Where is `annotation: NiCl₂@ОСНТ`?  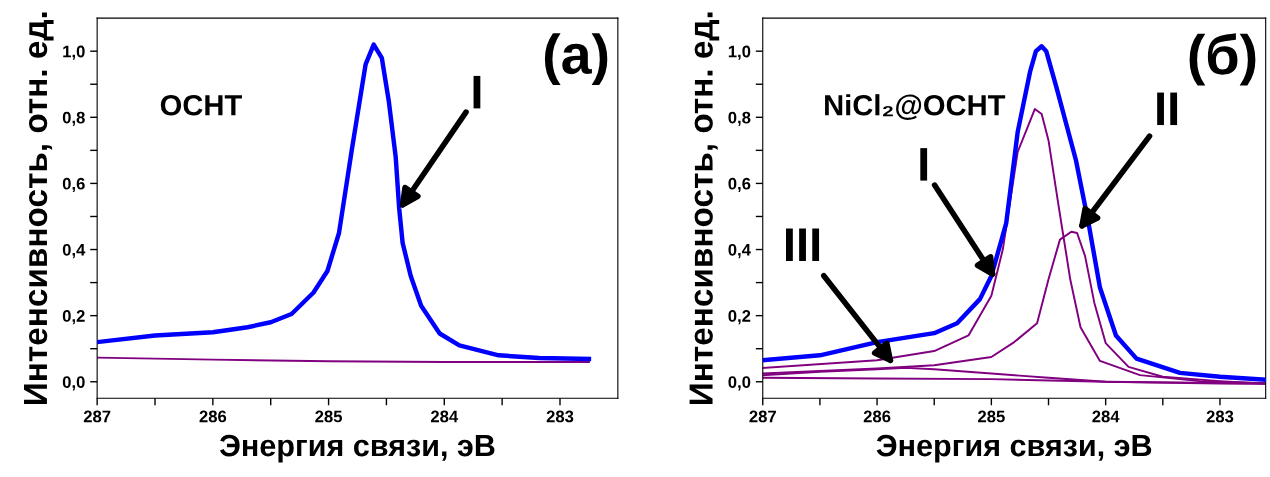
annotation: NiCl₂@ОСНТ is located at coordinates (915, 107).